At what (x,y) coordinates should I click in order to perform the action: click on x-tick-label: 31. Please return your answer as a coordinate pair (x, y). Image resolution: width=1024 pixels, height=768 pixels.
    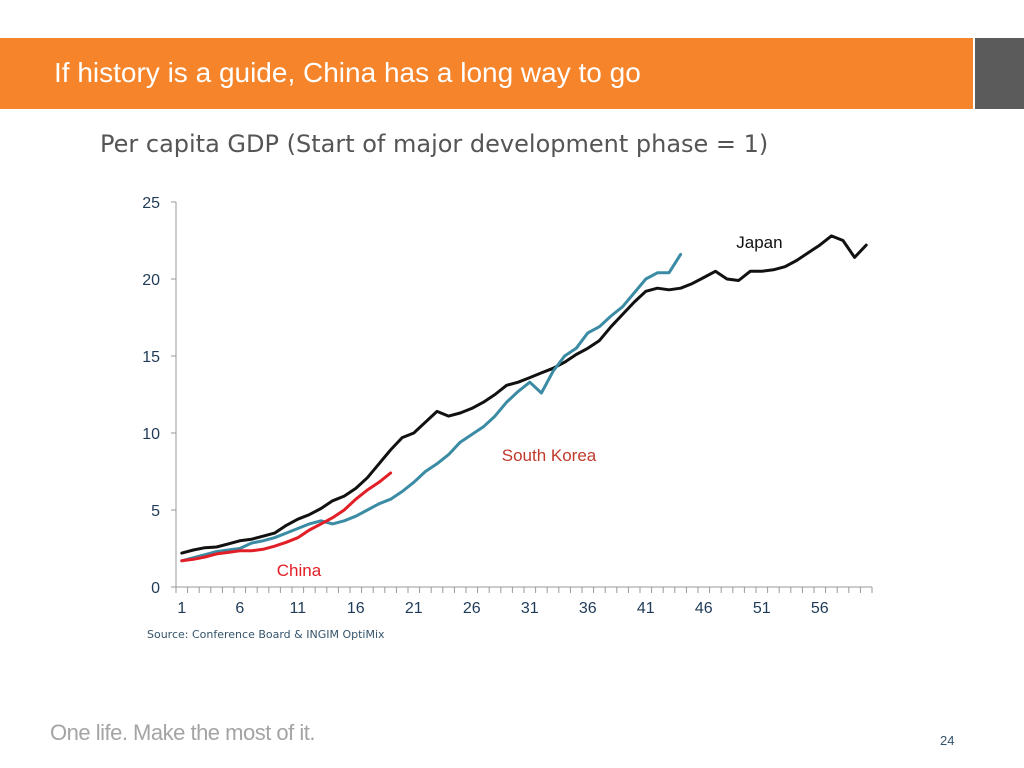
    Looking at the image, I should click on (530, 608).